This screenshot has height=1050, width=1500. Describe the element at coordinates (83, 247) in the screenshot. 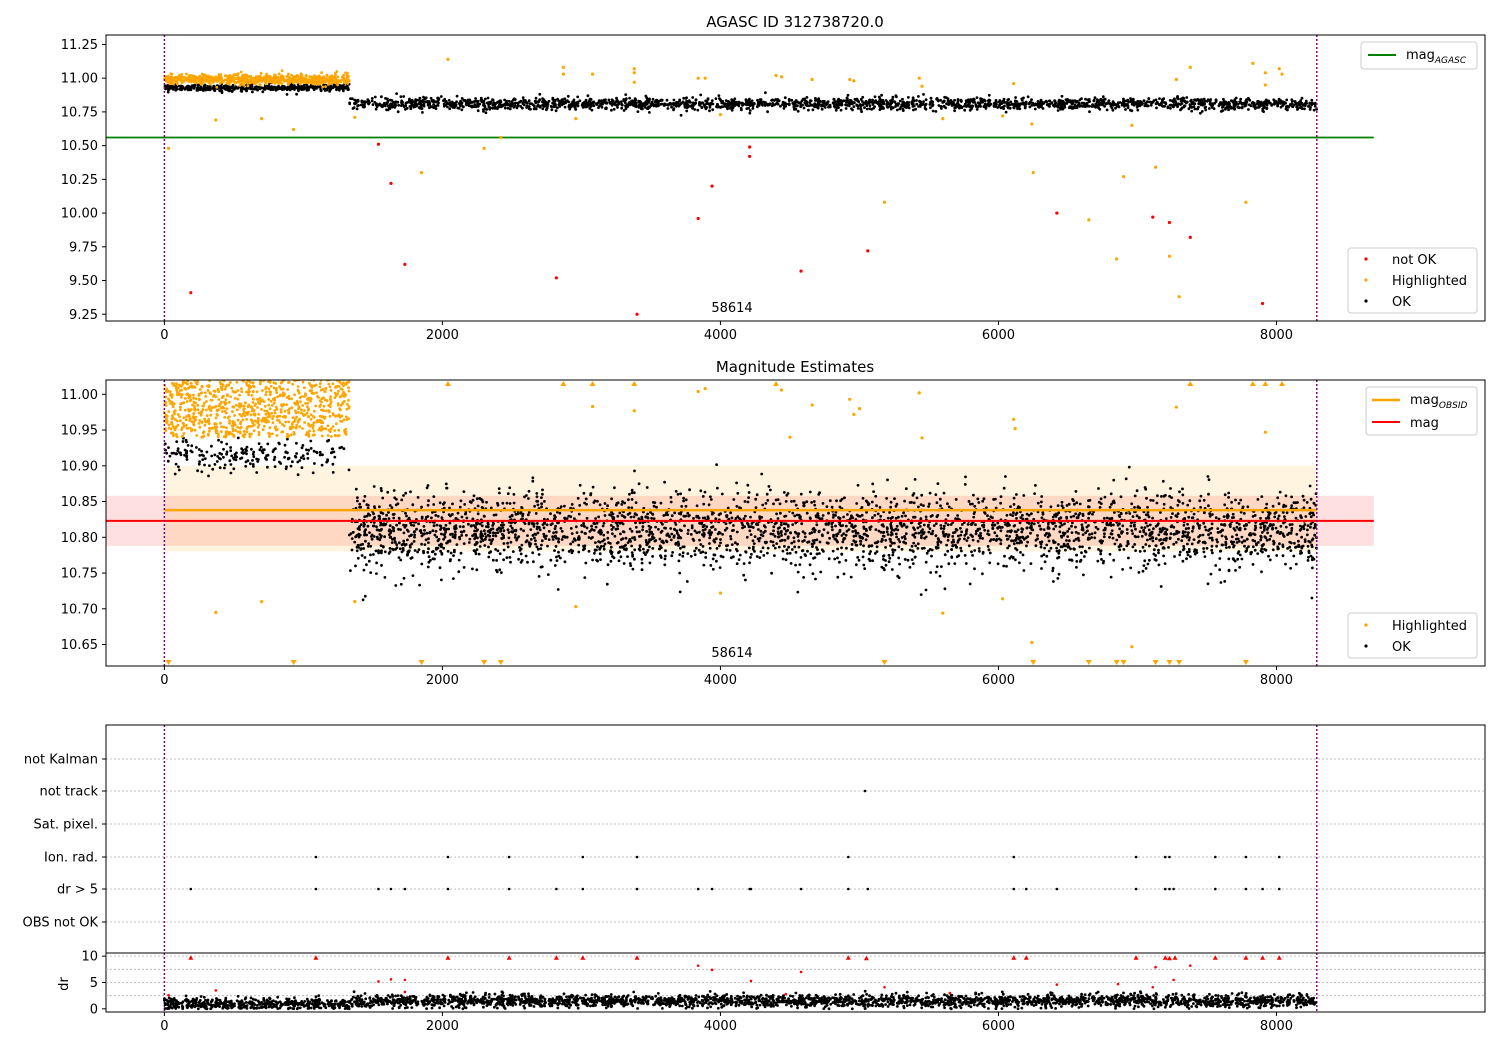

I see `y-tick-label: 9.75` at that location.